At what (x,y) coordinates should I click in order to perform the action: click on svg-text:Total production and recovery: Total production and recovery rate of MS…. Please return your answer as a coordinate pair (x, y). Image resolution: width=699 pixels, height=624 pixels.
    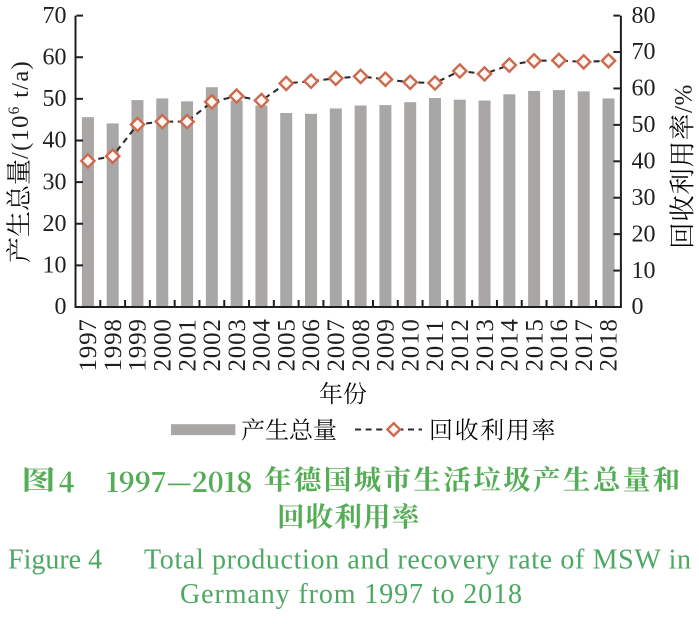
    Looking at the image, I should click on (417, 560).